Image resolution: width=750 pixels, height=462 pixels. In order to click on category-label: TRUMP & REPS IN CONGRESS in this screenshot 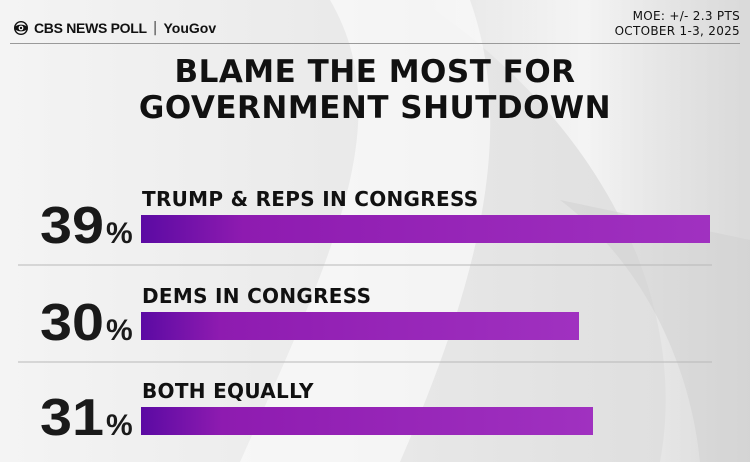, I will do `click(310, 199)`.